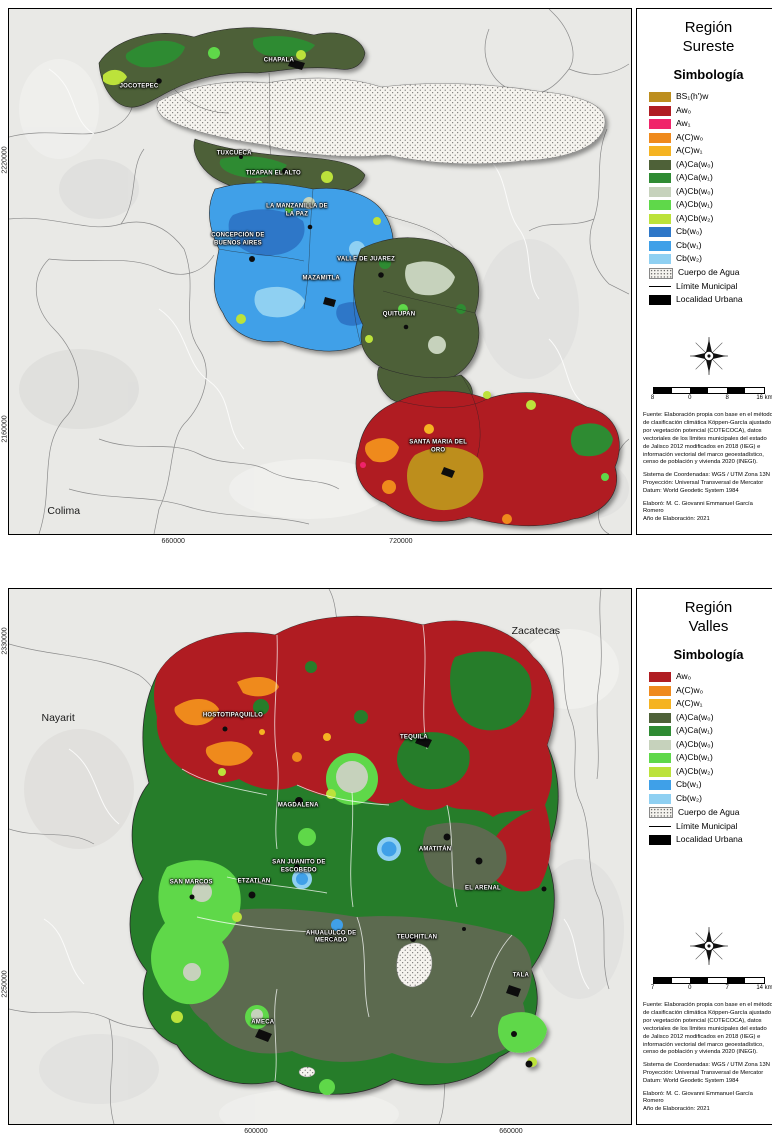 The height and width of the screenshot is (1135, 772). I want to click on legend-label: Cb(w₂), so click(689, 797).